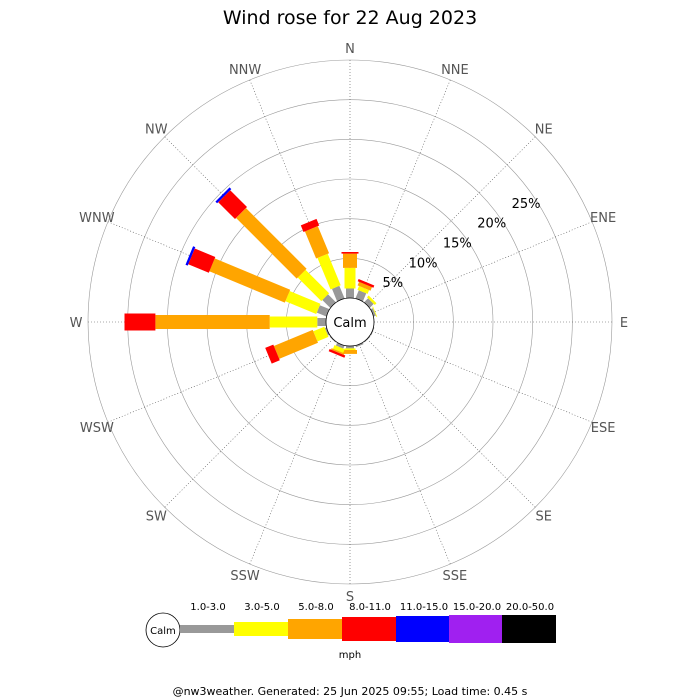 This screenshot has height=700, width=700. I want to click on legend-label-5.0-8.0: 5.0-8.0, so click(315, 607).